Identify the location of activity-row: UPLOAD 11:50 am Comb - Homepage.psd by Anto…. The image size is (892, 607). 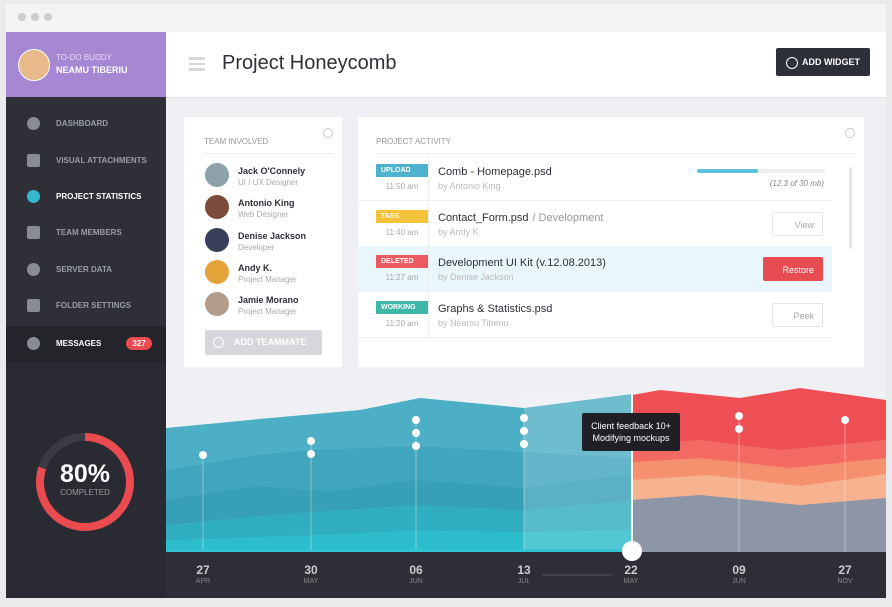
(595, 178).